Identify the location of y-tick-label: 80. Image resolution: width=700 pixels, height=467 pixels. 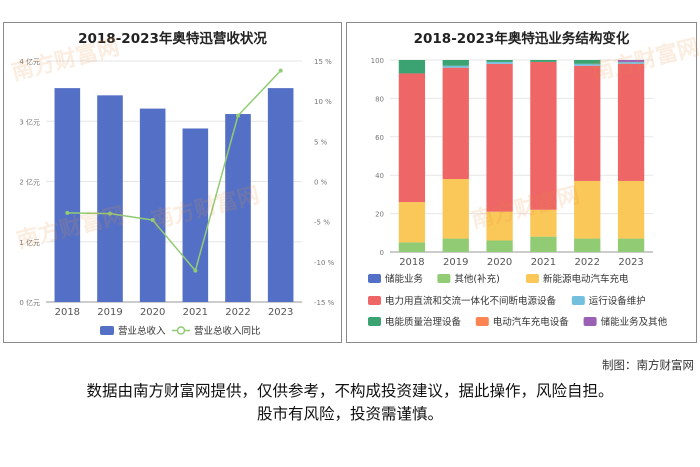
(379, 99).